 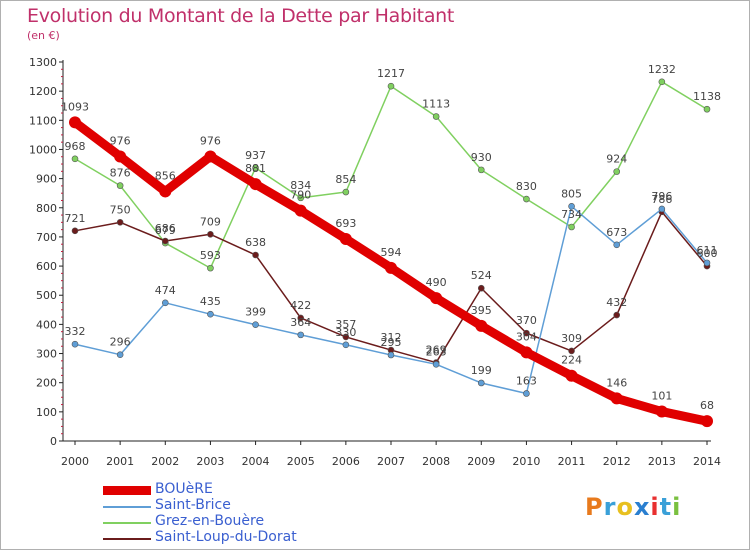 What do you see at coordinates (127, 523) in the screenshot?
I see `legend-swatch-grez-en-bouere` at bounding box center [127, 523].